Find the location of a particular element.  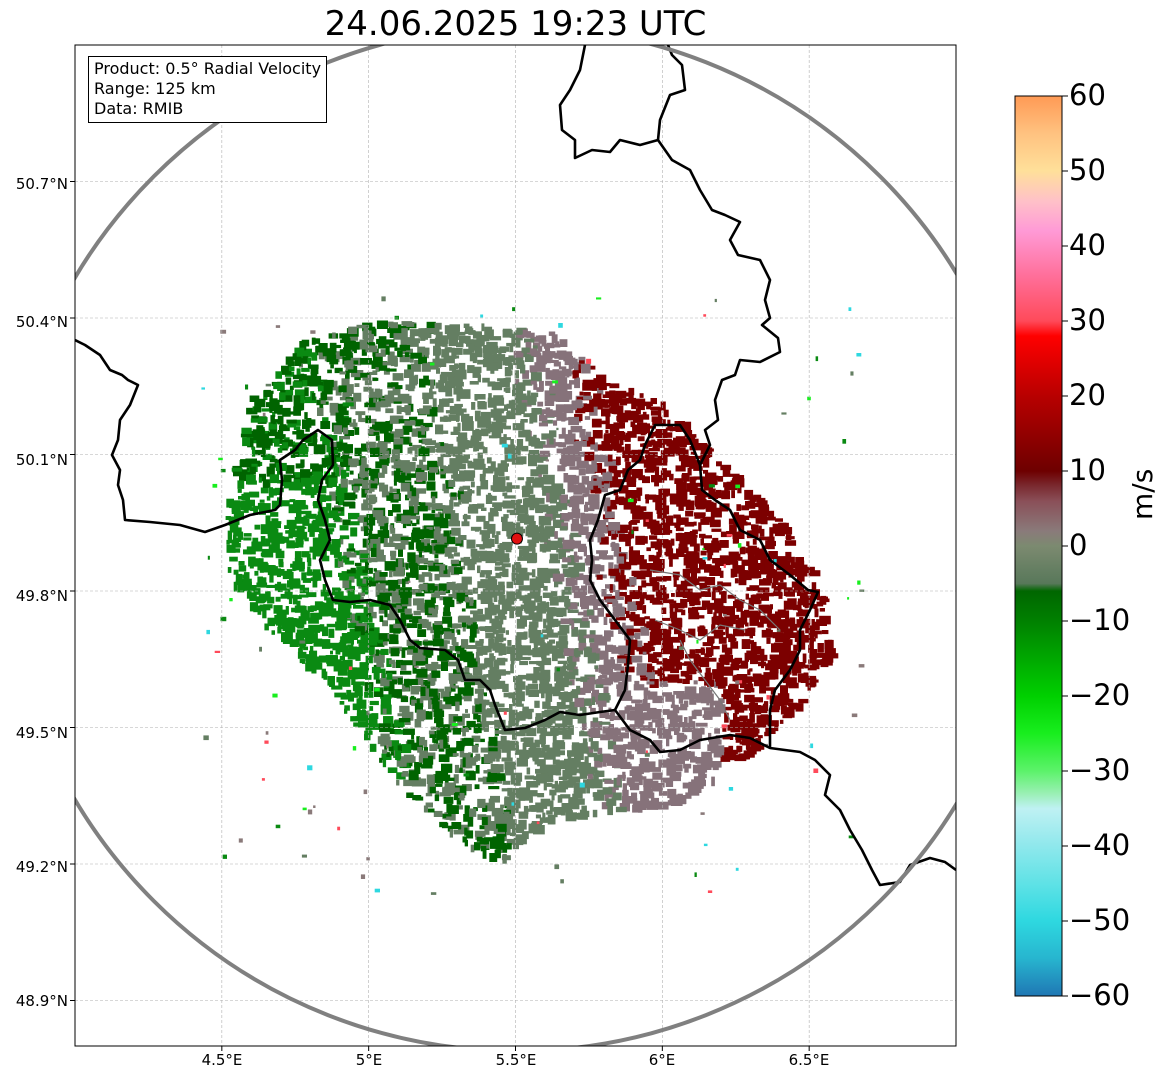

lon-tick-label: 6.5°E is located at coordinates (809, 1060).